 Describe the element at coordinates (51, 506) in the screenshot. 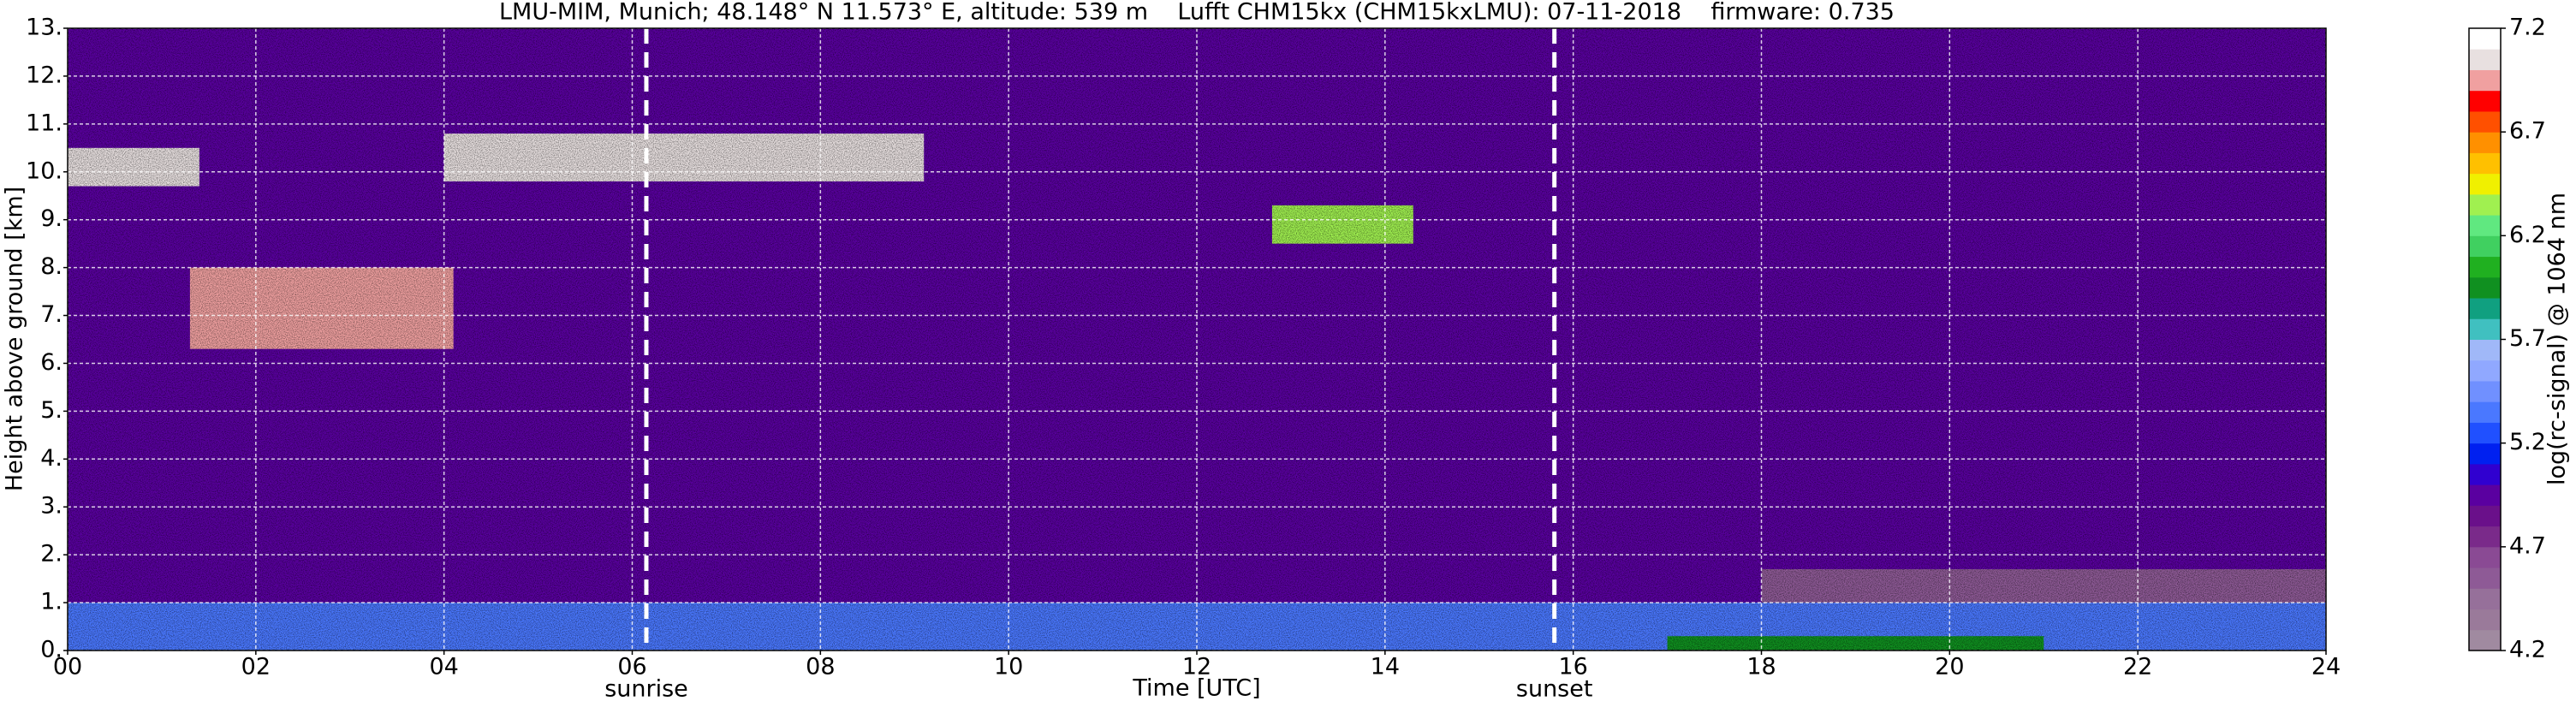

I see `y-tick-label: 3.` at that location.